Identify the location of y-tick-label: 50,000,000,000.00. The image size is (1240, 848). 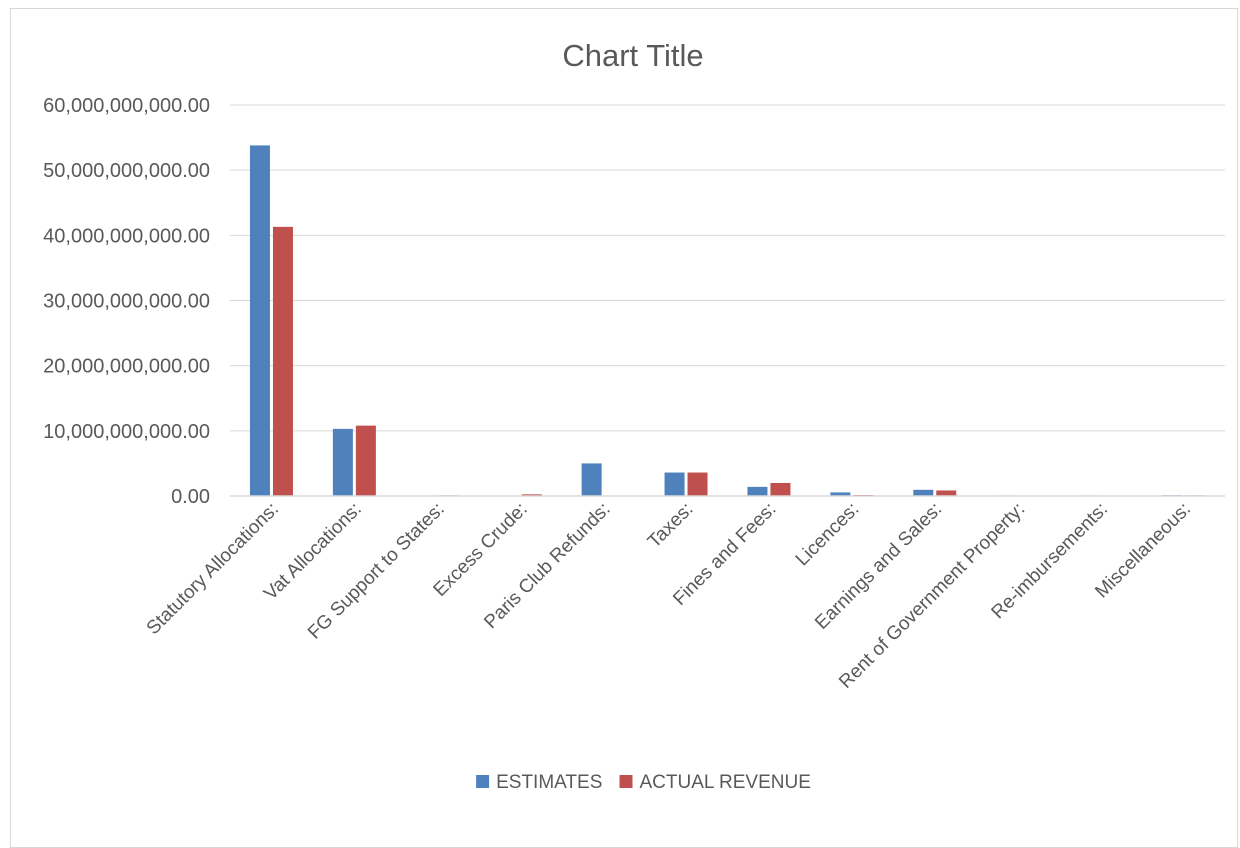
(126, 171).